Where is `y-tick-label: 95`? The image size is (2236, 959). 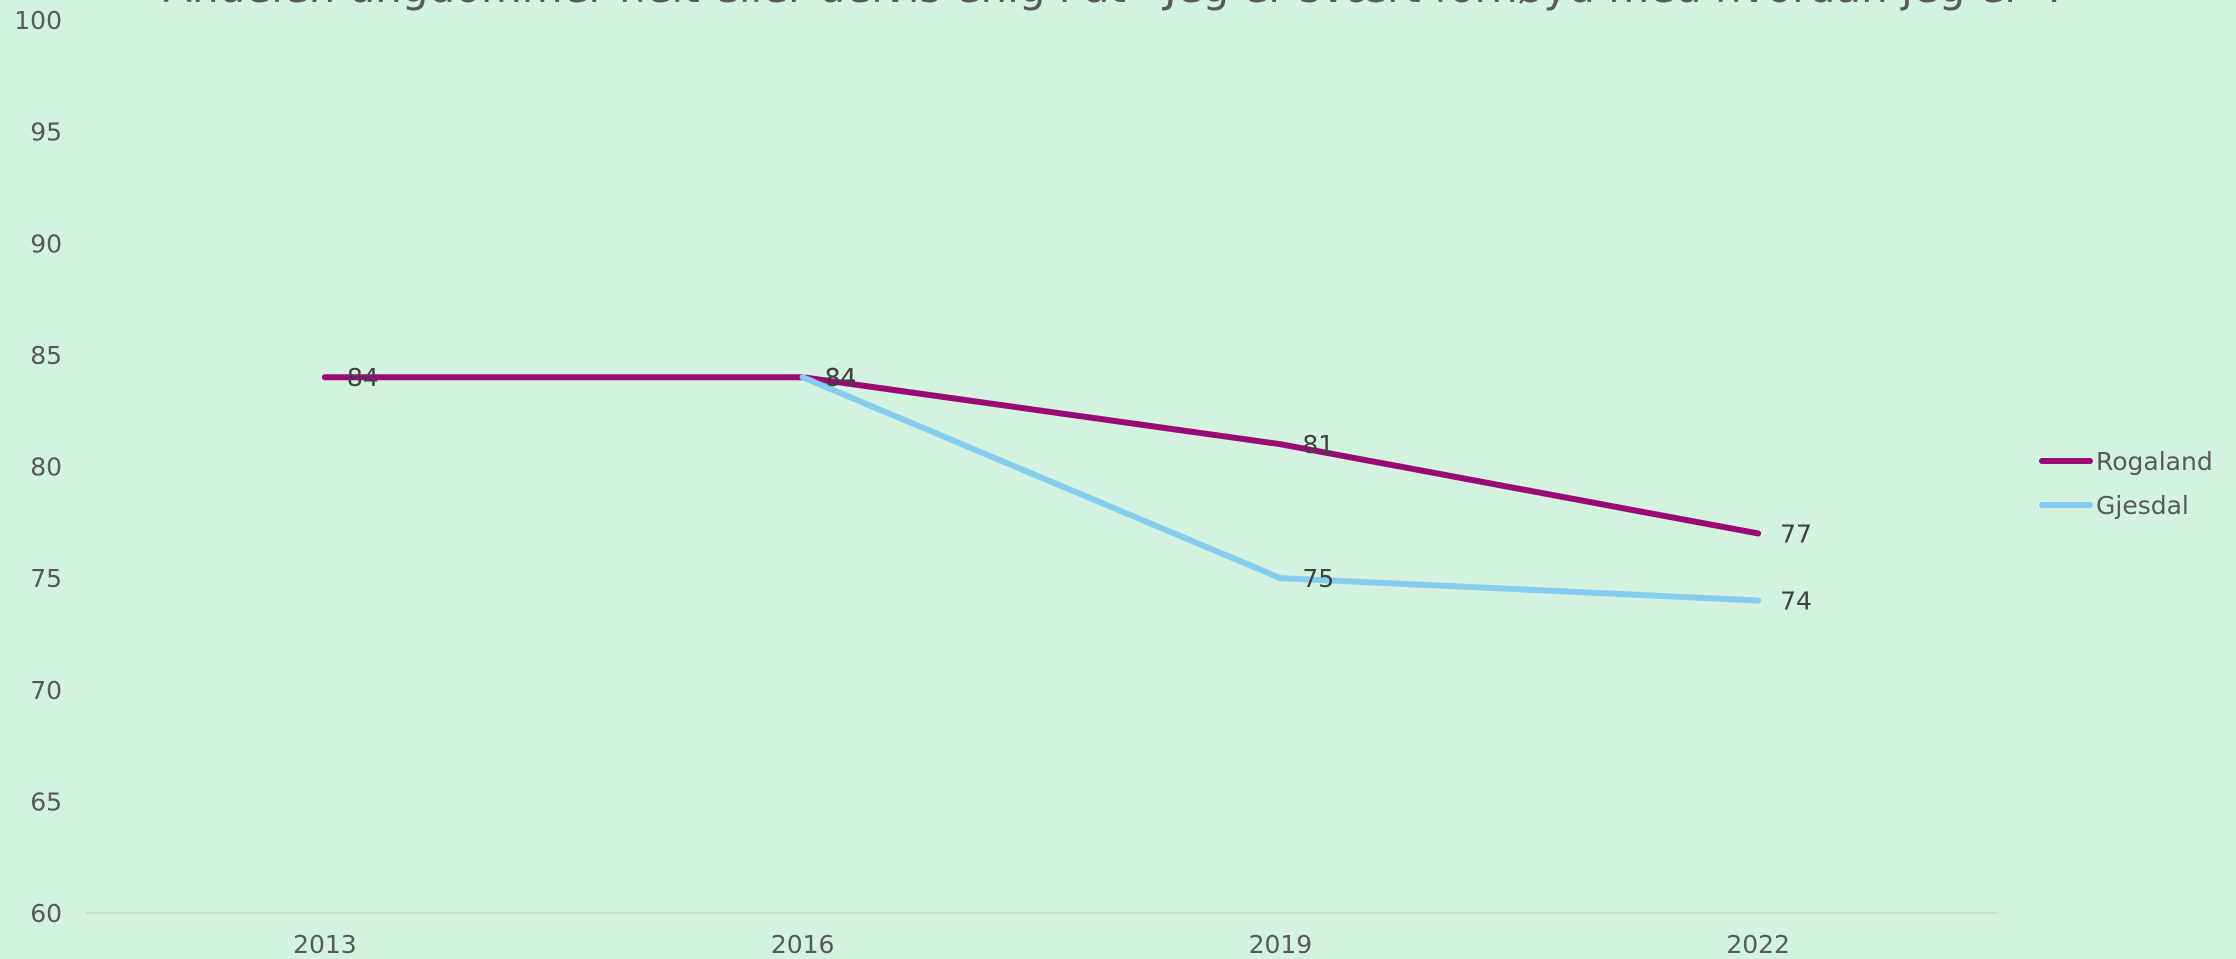
y-tick-label: 95 is located at coordinates (46, 132).